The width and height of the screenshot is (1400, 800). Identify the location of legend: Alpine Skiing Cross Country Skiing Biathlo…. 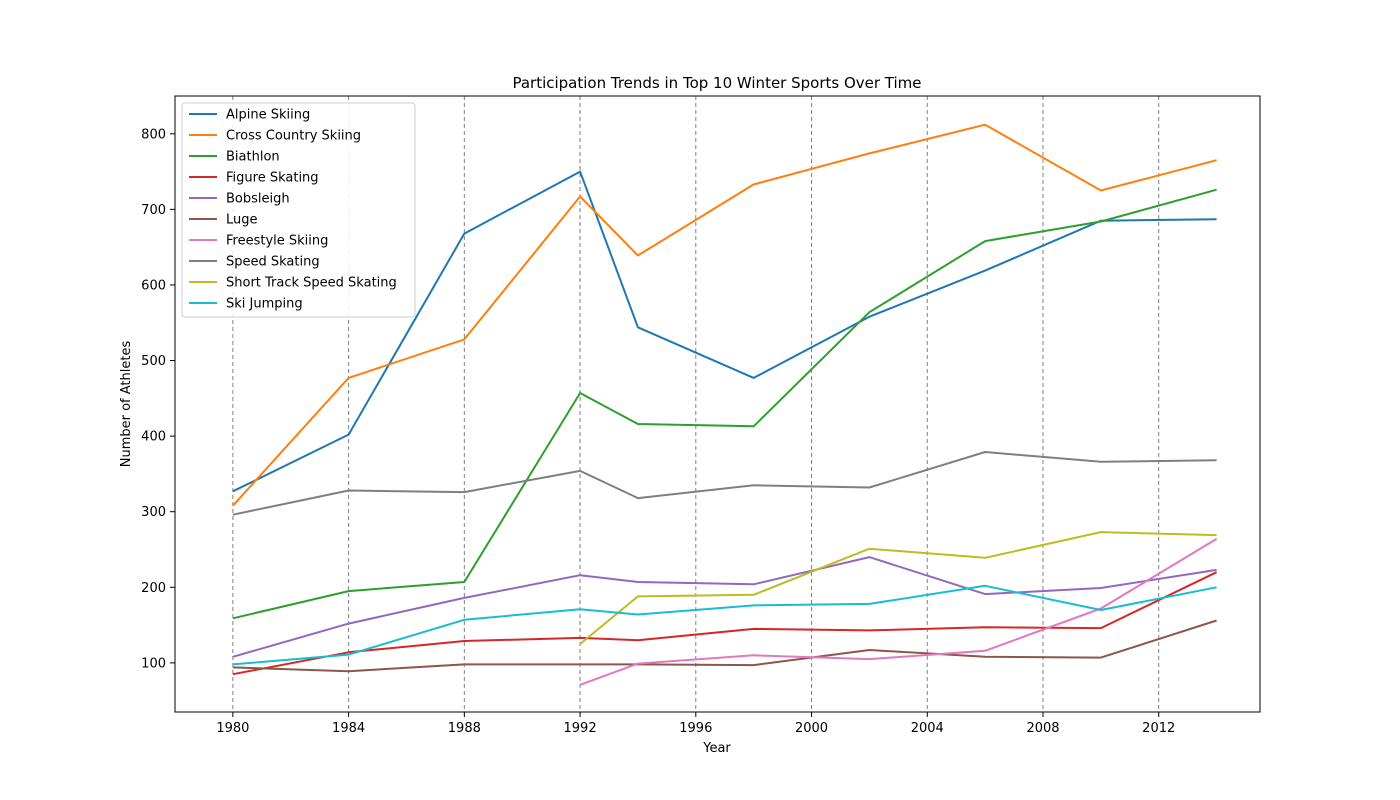
(298, 210).